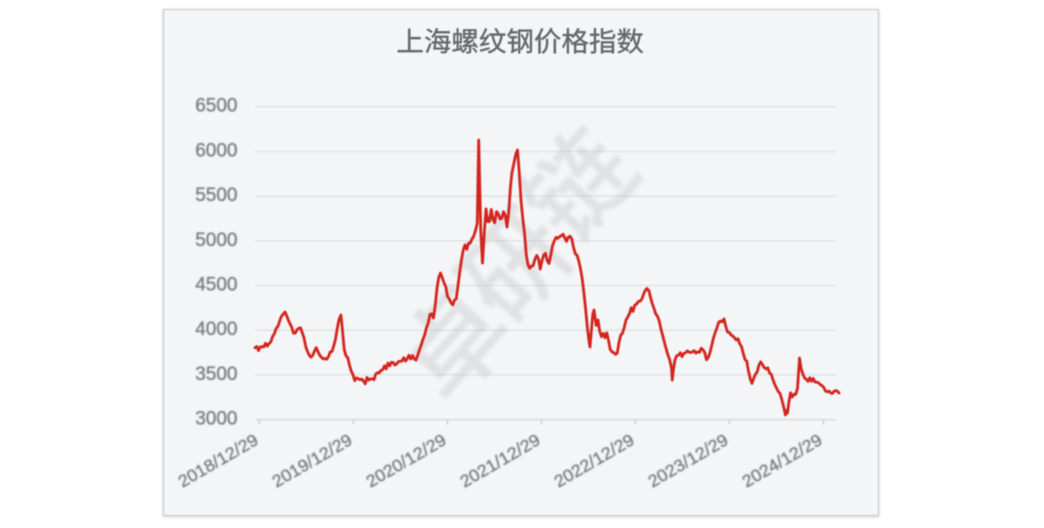 Image resolution: width=1044 pixels, height=528 pixels. I want to click on svg-text: 2024/12/29, so click(781, 461).